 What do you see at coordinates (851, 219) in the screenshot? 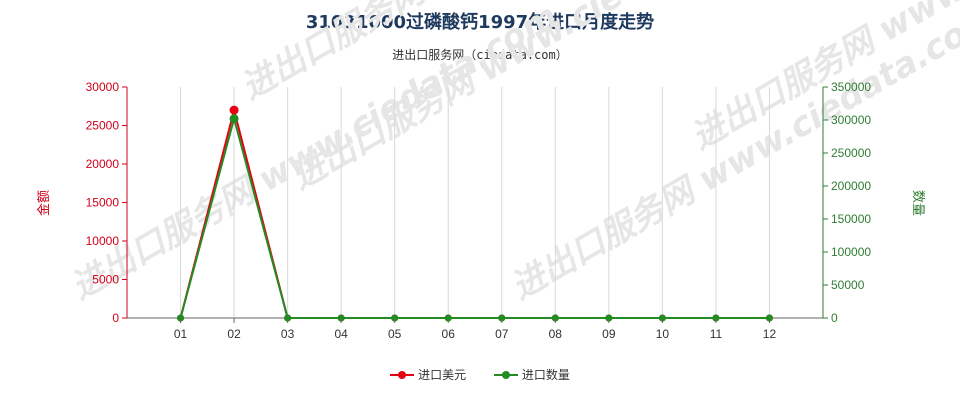
I see `y-right-tick-label: 150000` at bounding box center [851, 219].